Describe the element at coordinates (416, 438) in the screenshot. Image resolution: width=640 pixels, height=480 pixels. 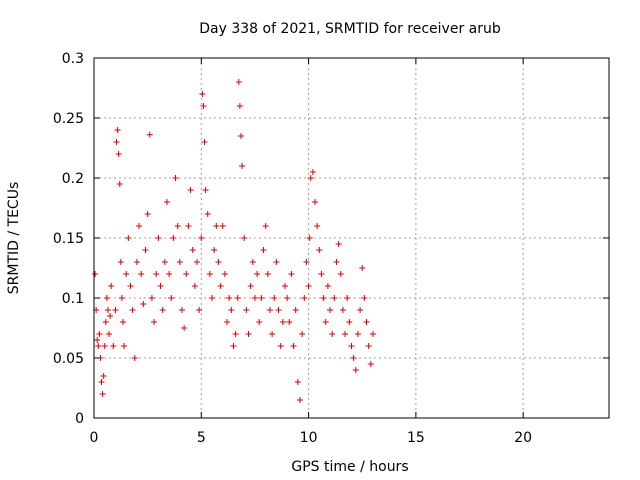
I see `x-tick-label: 15` at that location.